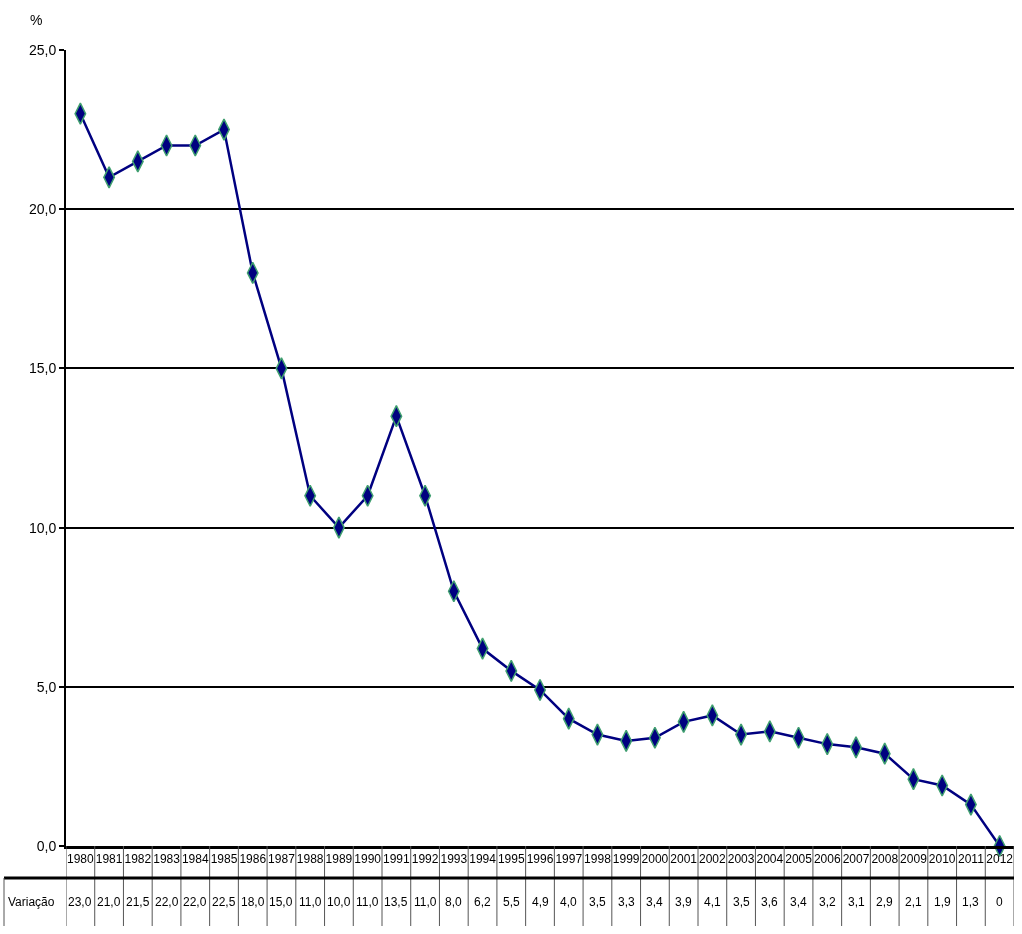  I want to click on data-label: 21,0, so click(109, 902).